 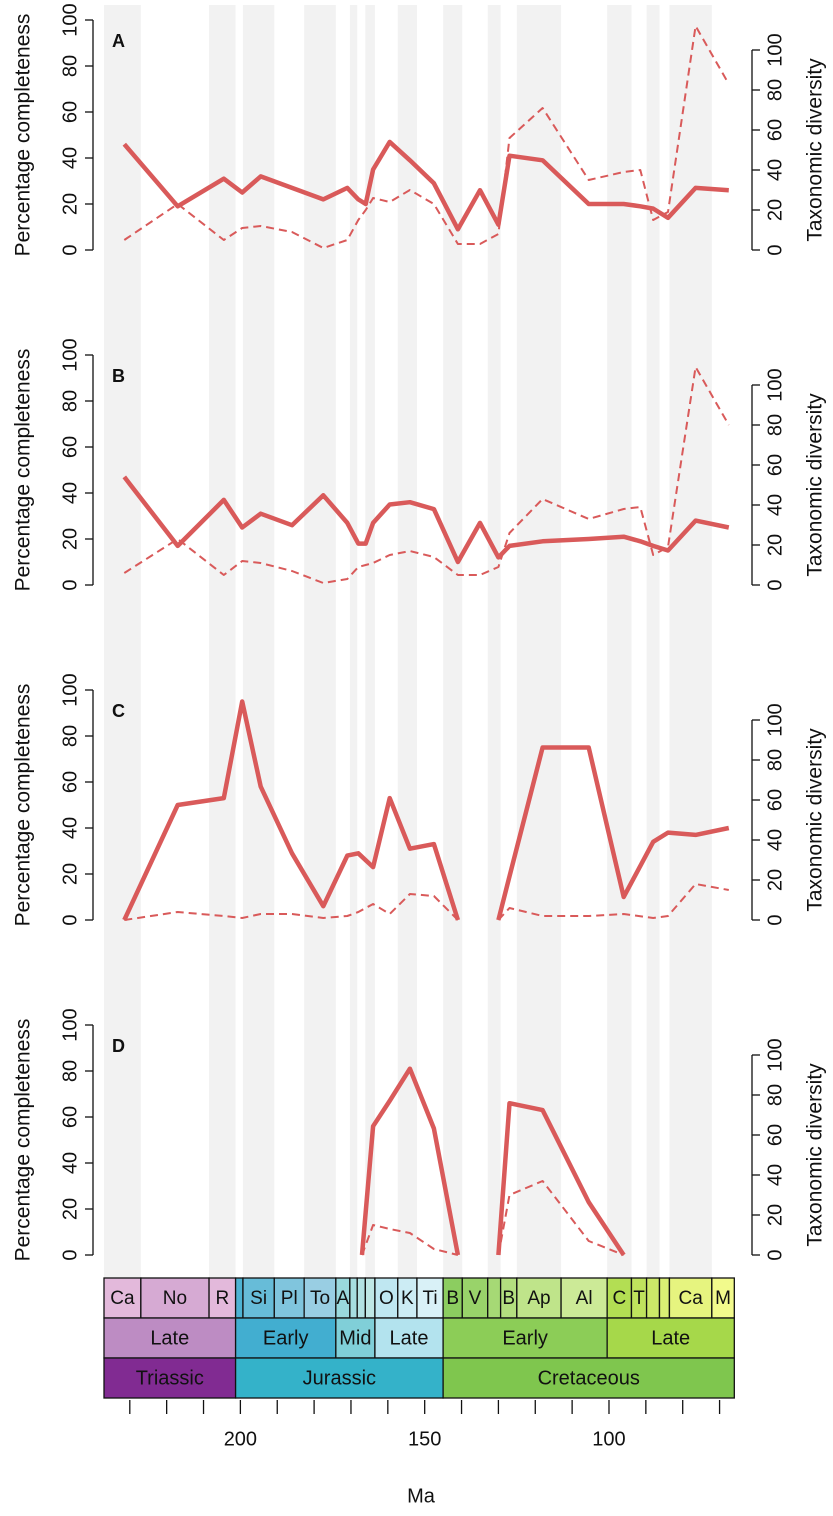 What do you see at coordinates (118, 711) in the screenshot?
I see `panel-label: C` at bounding box center [118, 711].